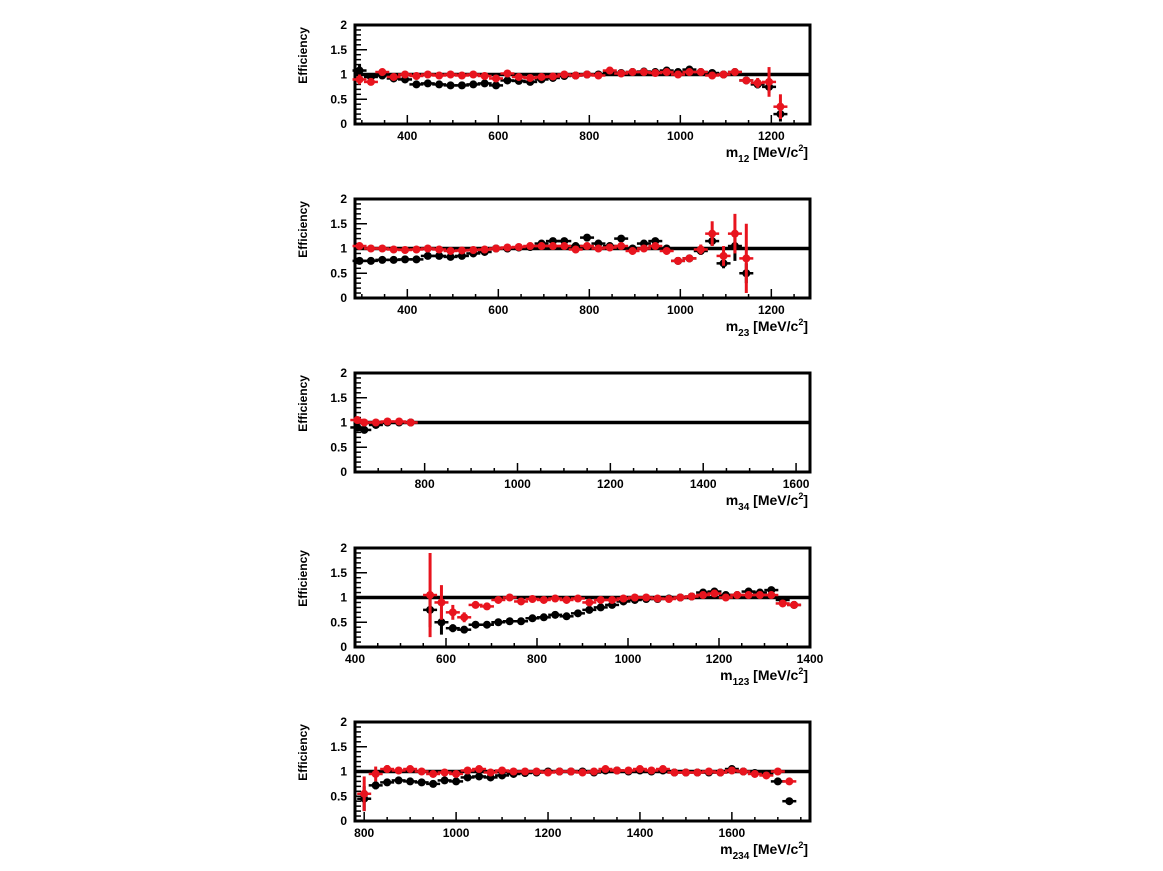 The width and height of the screenshot is (1163, 871). I want to click on x-tick-label: 1200, so click(771, 136).